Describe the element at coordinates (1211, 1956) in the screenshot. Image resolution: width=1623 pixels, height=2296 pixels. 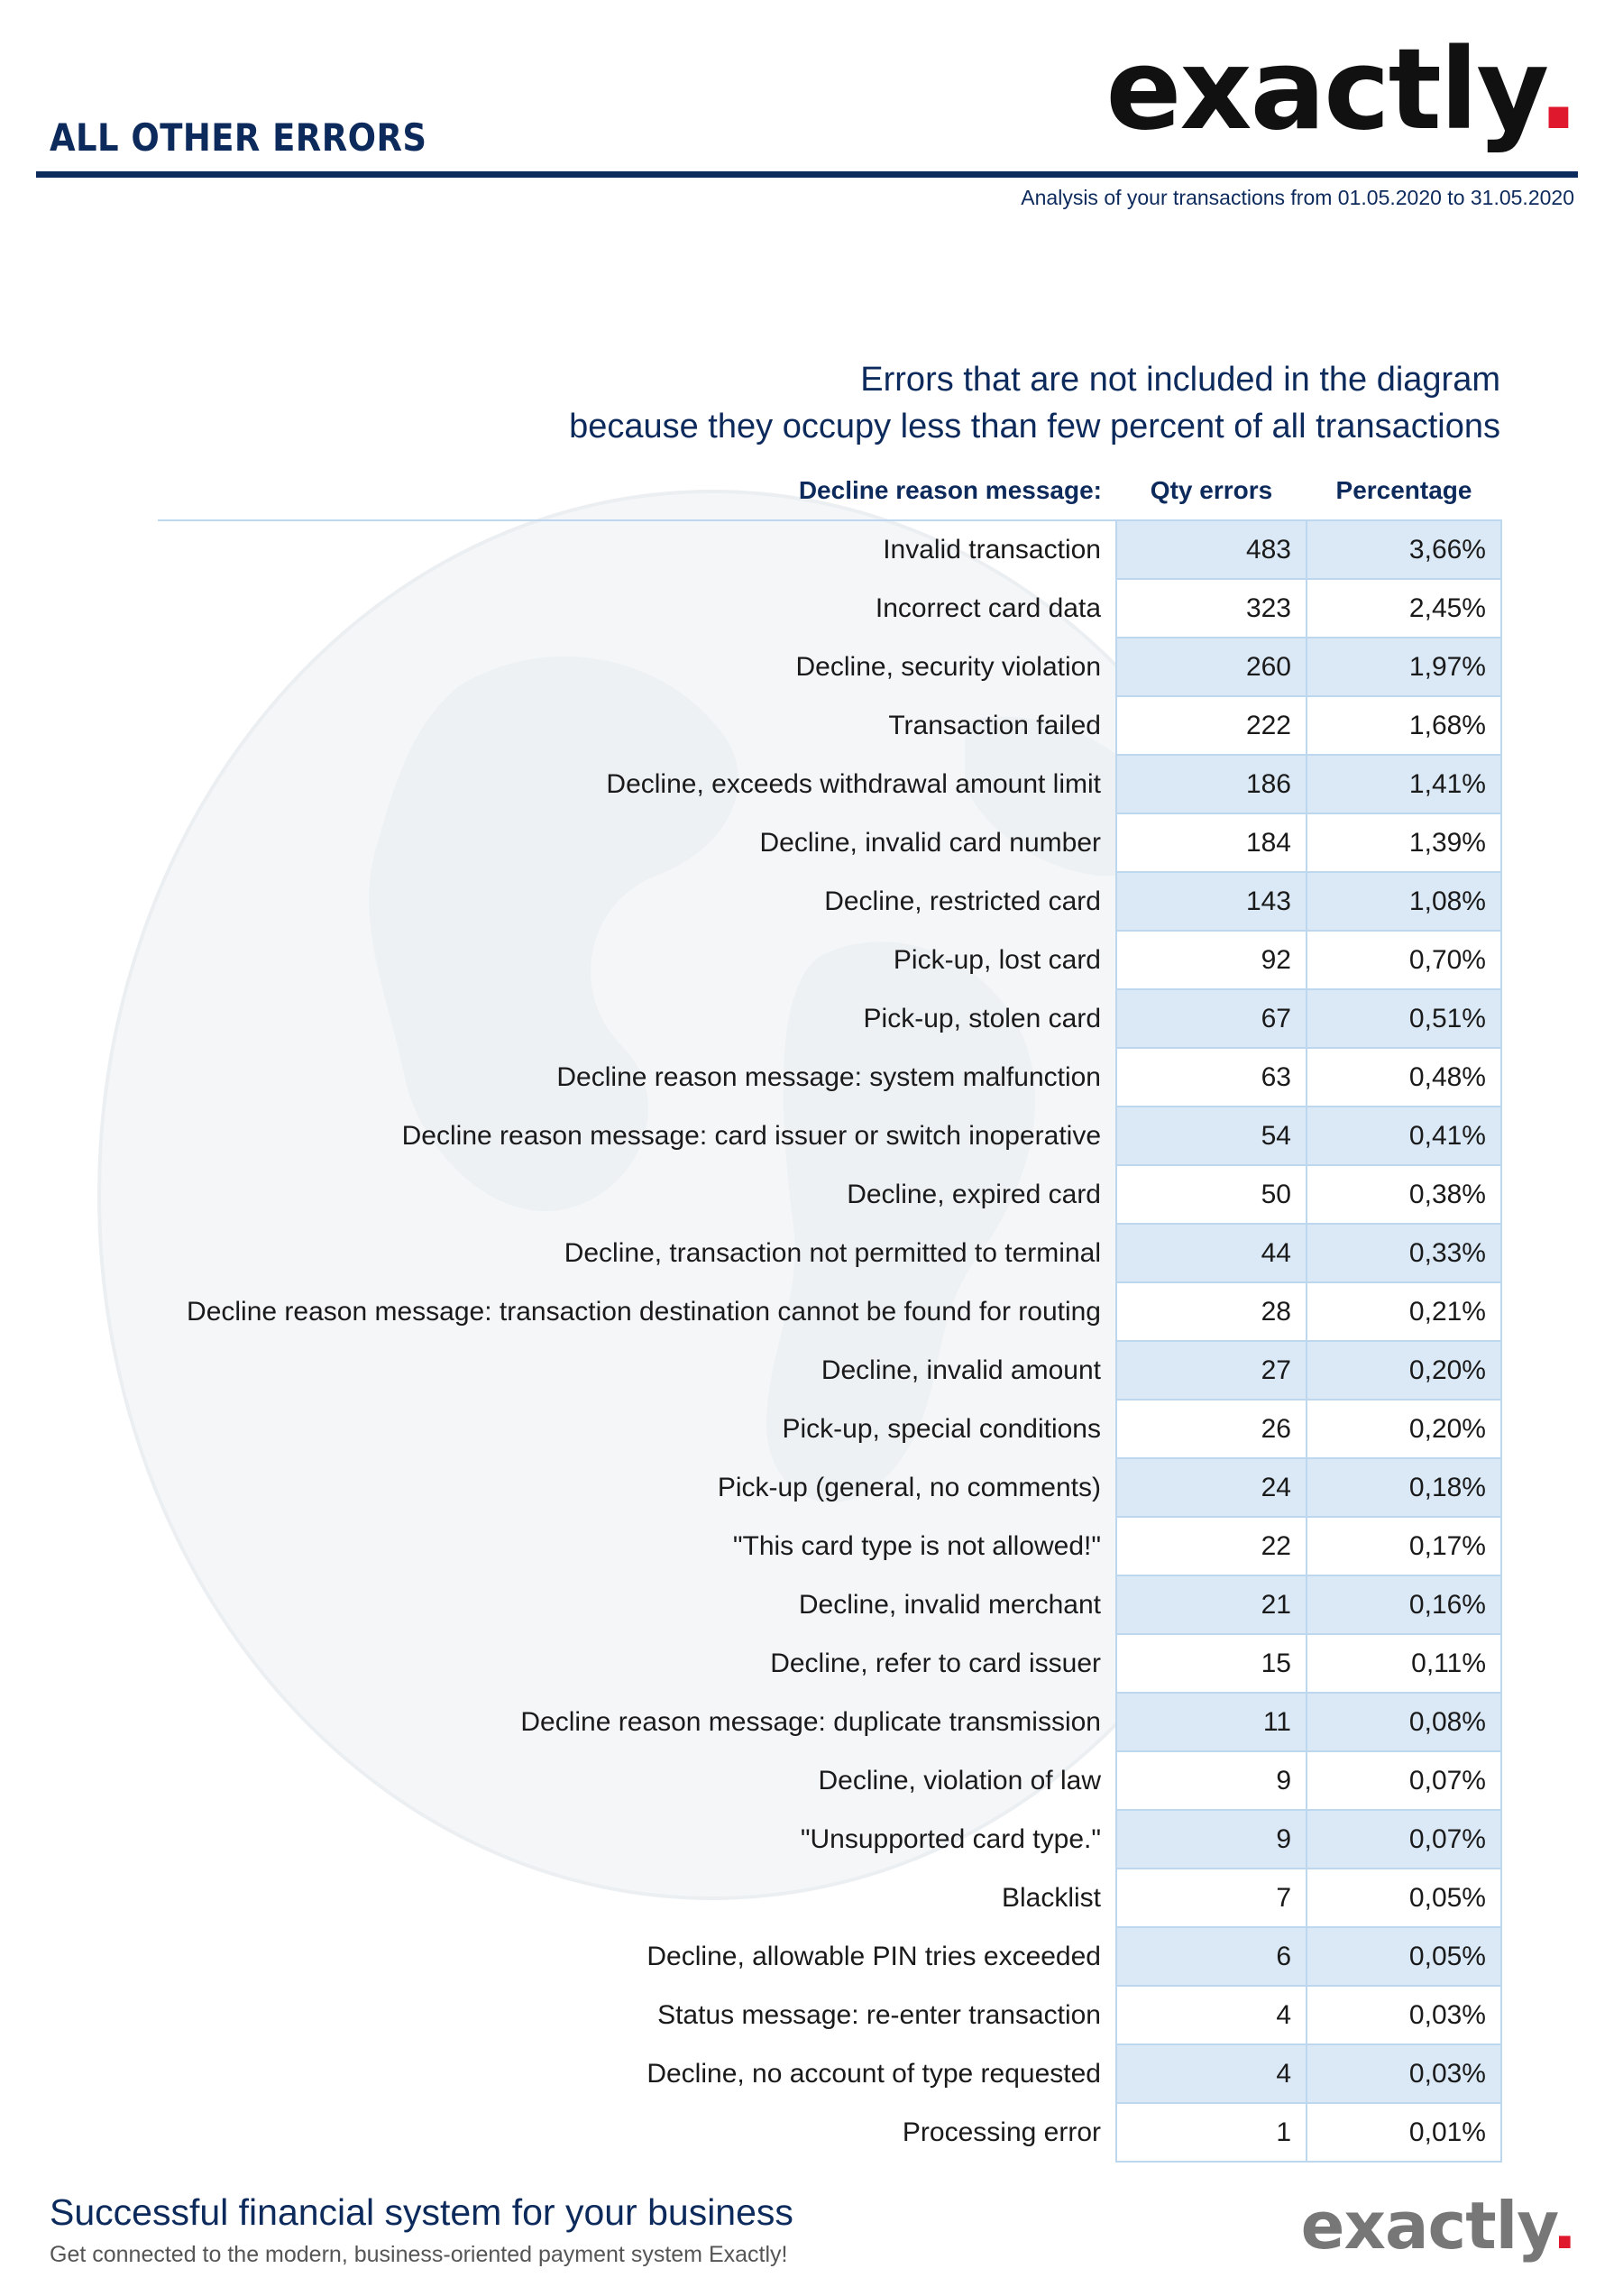
I see `row-qty: 6` at that location.